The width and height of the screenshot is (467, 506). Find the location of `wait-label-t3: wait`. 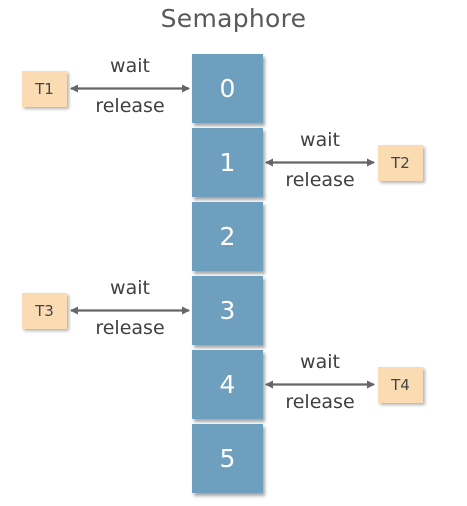

wait-label-t3: wait is located at coordinates (130, 287).